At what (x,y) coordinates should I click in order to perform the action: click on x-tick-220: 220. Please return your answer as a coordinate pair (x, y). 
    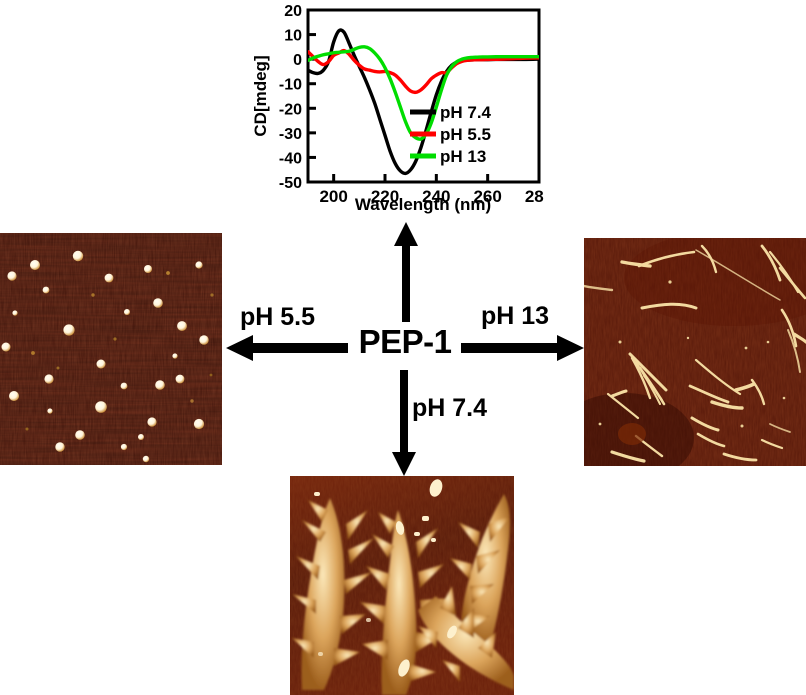
    Looking at the image, I should click on (385, 196).